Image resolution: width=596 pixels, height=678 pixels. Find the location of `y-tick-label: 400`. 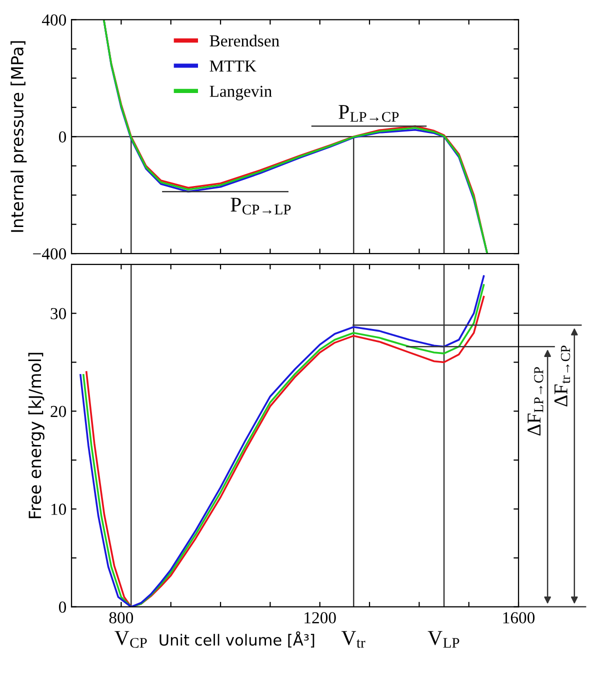

y-tick-label: 400 is located at coordinates (54, 20).